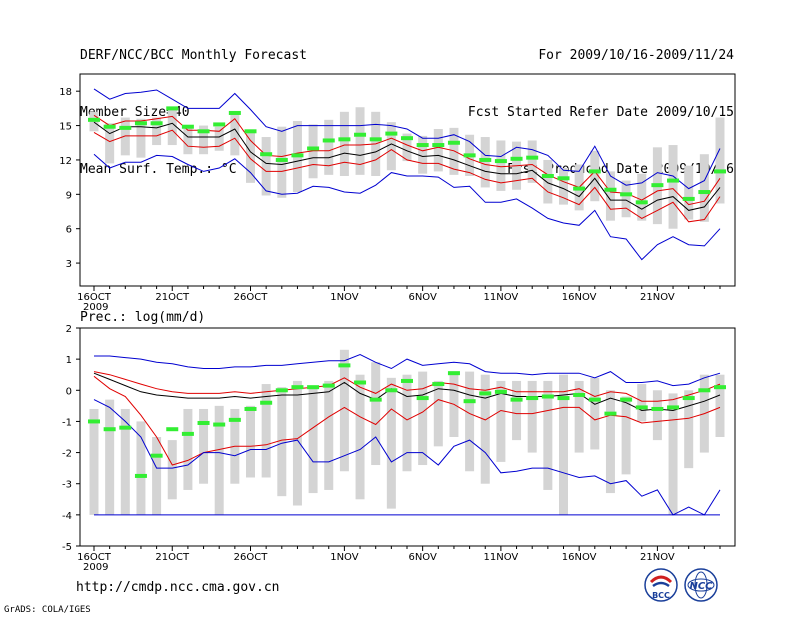 The height and width of the screenshot is (618, 800). What do you see at coordinates (407, 176) in the screenshot?
I see `lower-line` at bounding box center [407, 176].